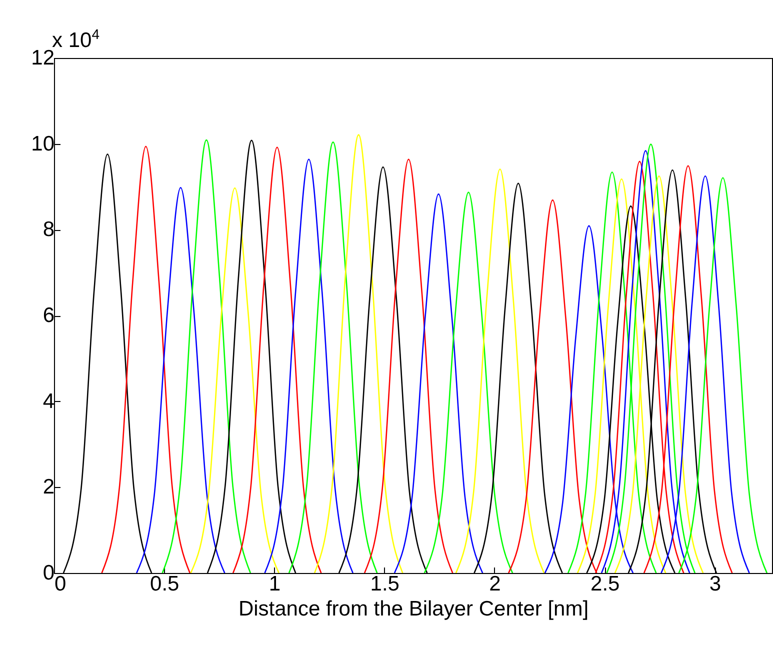  What do you see at coordinates (413, 609) in the screenshot?
I see `x-axis-title: Distance from the Bilayer Center [nm]` at bounding box center [413, 609].